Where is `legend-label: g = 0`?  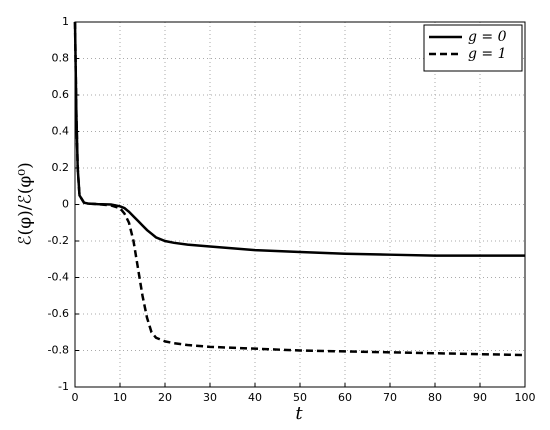 legend-label: g = 0 is located at coordinates (487, 37).